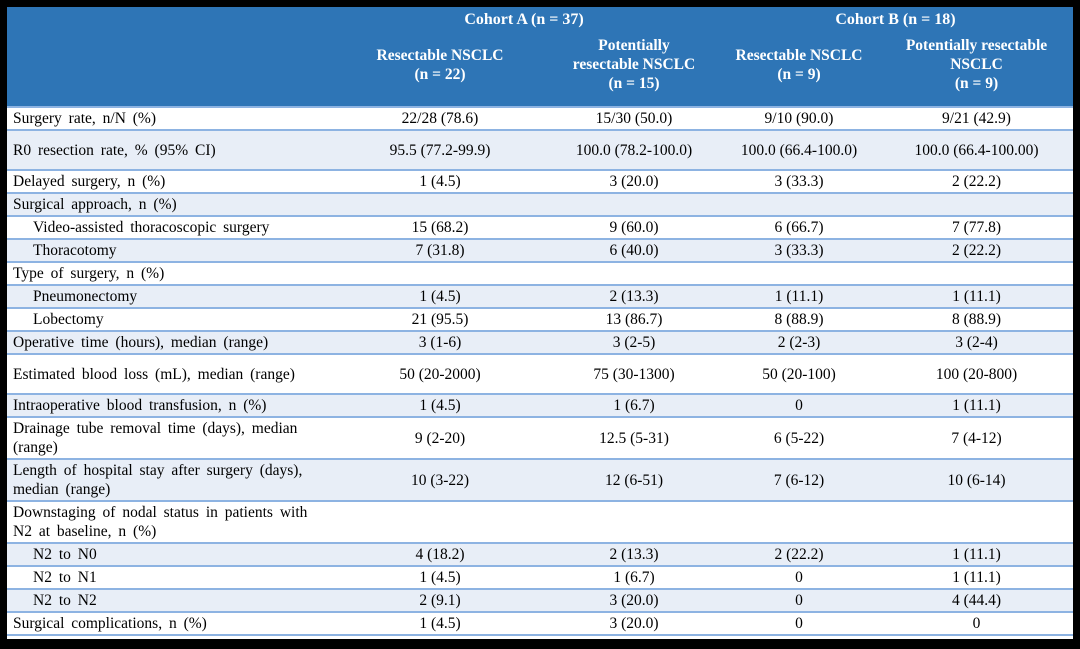  I want to click on row-label: N2 to N2, so click(168, 600).